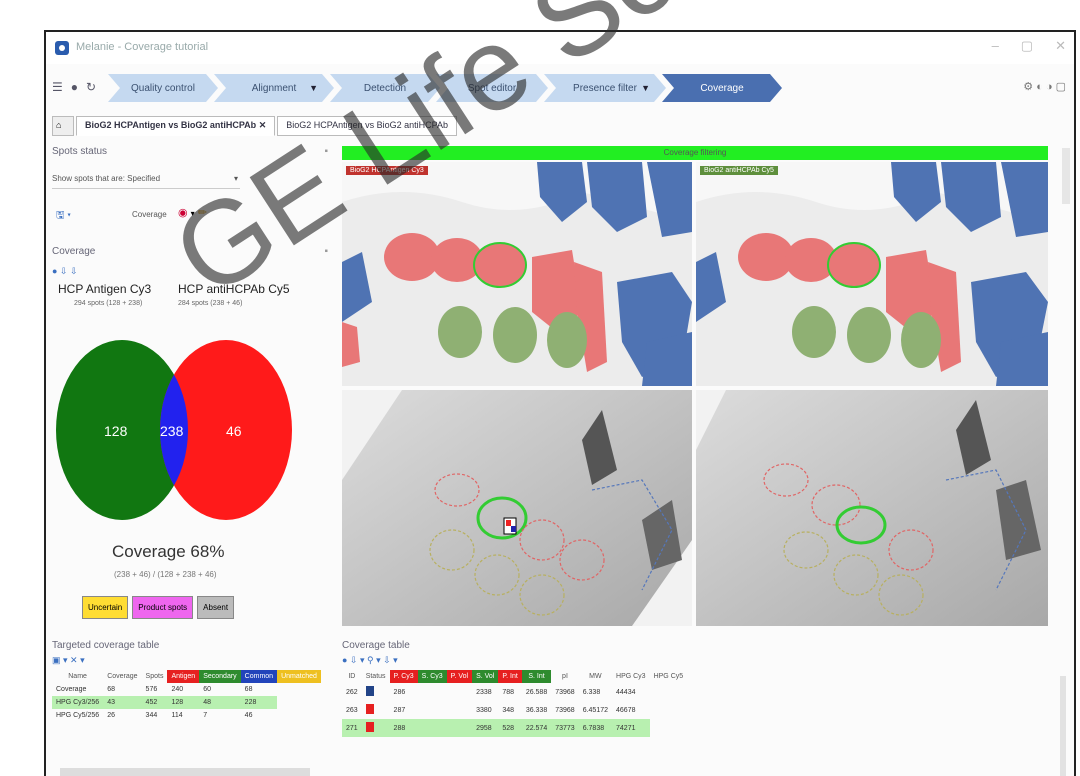  Describe the element at coordinates (605, 88) in the screenshot. I see `step-presence-filter: Presence filter ▼` at that location.